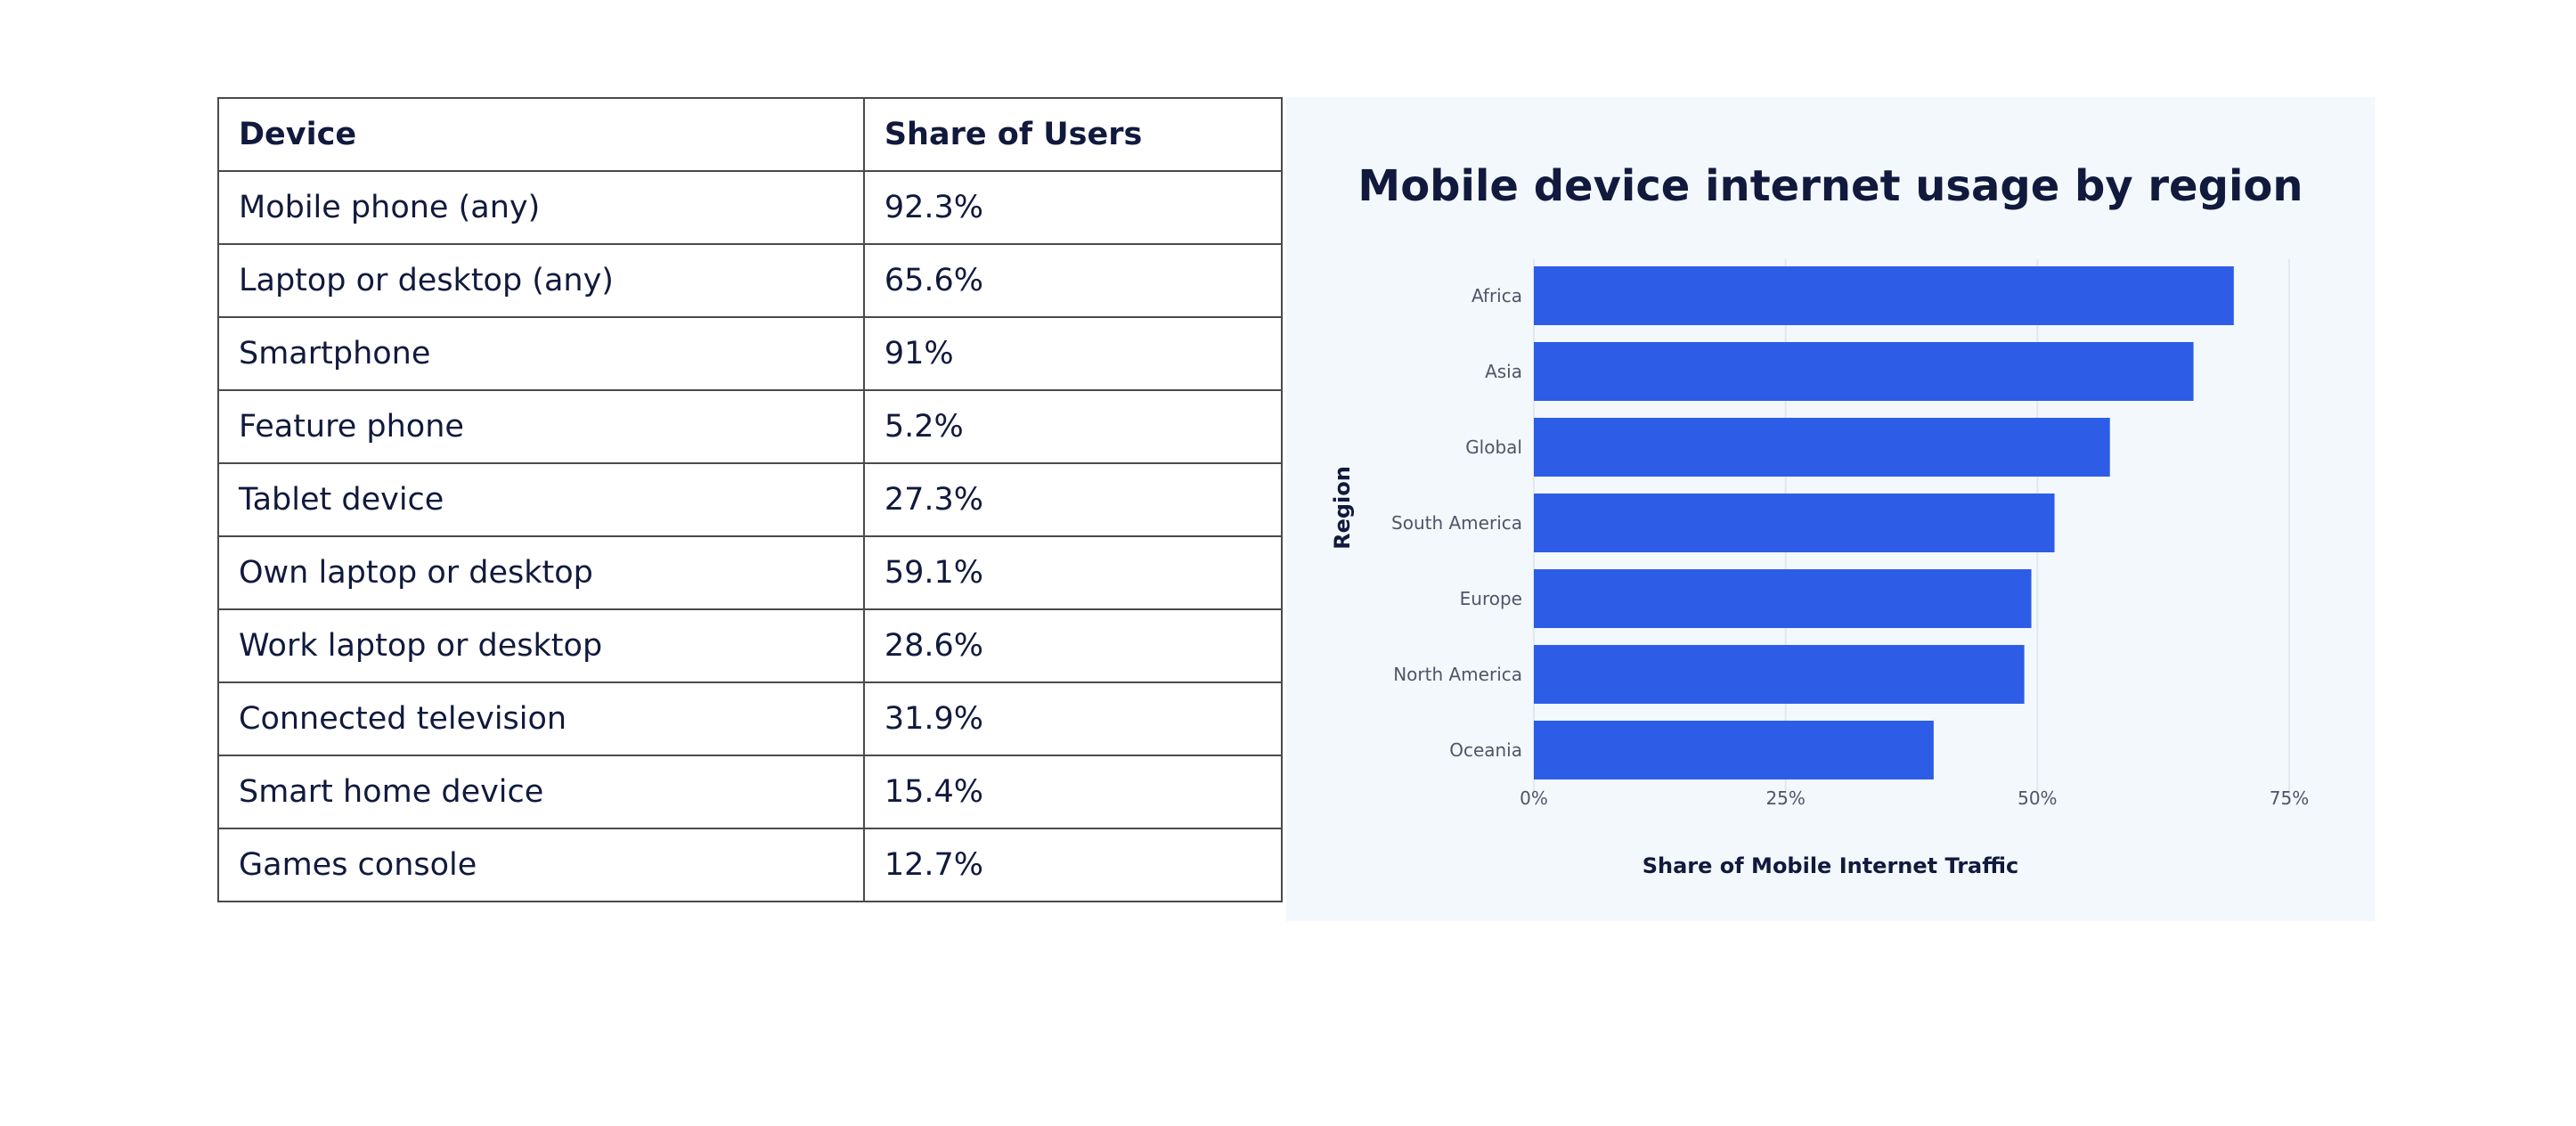 The width and height of the screenshot is (2576, 1126). Describe the element at coordinates (1073, 792) in the screenshot. I see `share-value-cell: 15.4%` at that location.